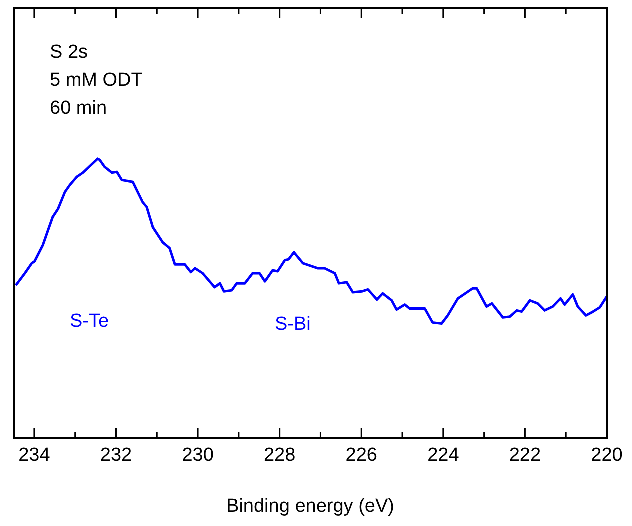  Describe the element at coordinates (198, 455) in the screenshot. I see `x-tick-label: 230` at that location.